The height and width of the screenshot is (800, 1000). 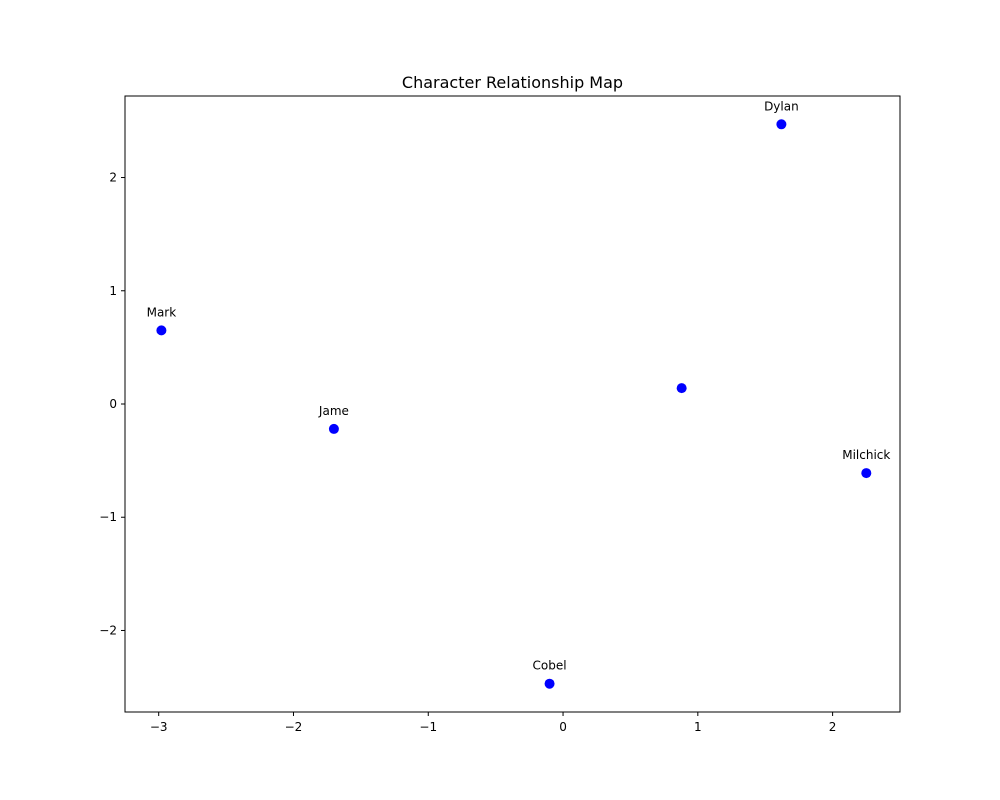 What do you see at coordinates (108, 630) in the screenshot?
I see `y-tick-label: −2` at bounding box center [108, 630].